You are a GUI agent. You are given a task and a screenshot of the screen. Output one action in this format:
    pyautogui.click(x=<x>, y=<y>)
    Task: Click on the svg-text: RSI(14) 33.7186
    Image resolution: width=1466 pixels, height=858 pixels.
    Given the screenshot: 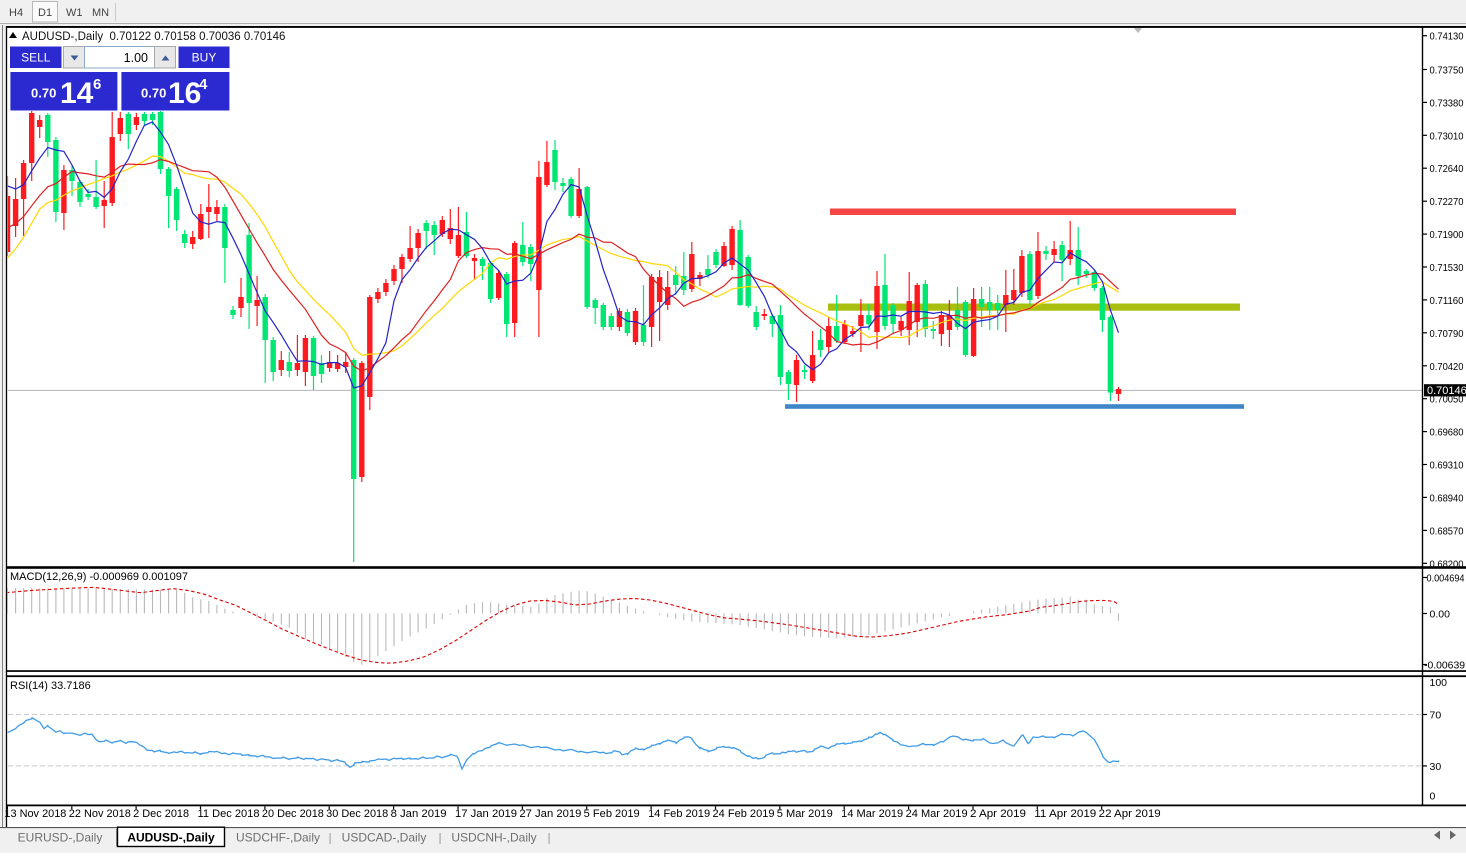 What is the action you would take?
    pyautogui.click(x=50, y=686)
    